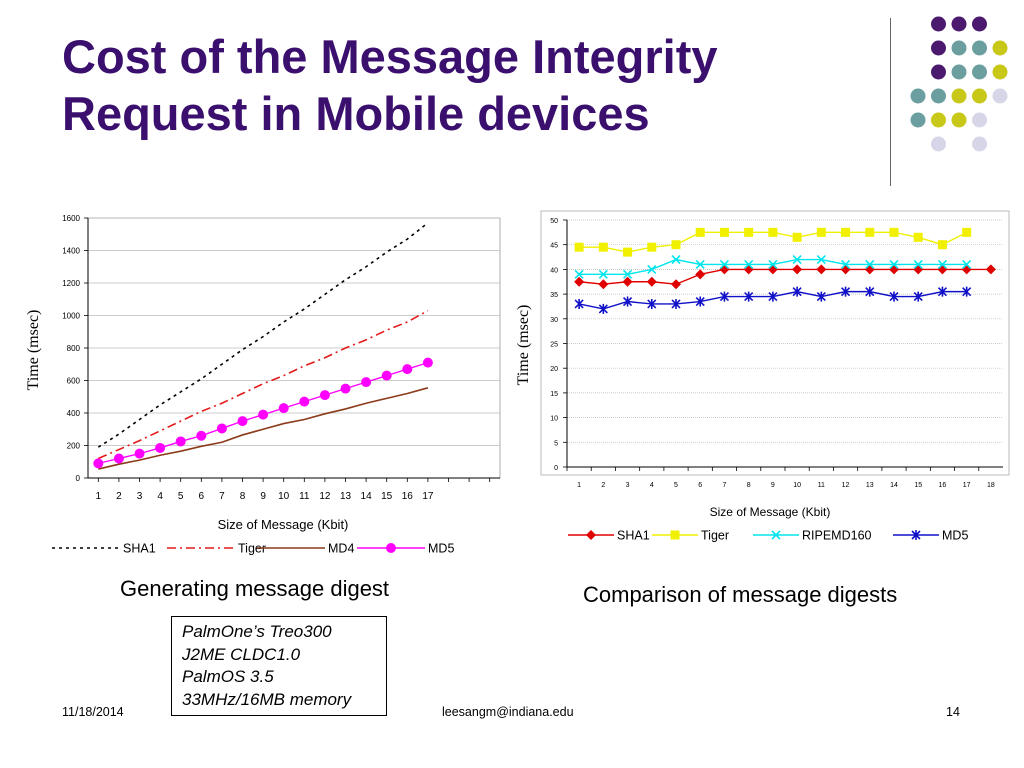  I want to click on y-tick-label: 400, so click(74, 413).